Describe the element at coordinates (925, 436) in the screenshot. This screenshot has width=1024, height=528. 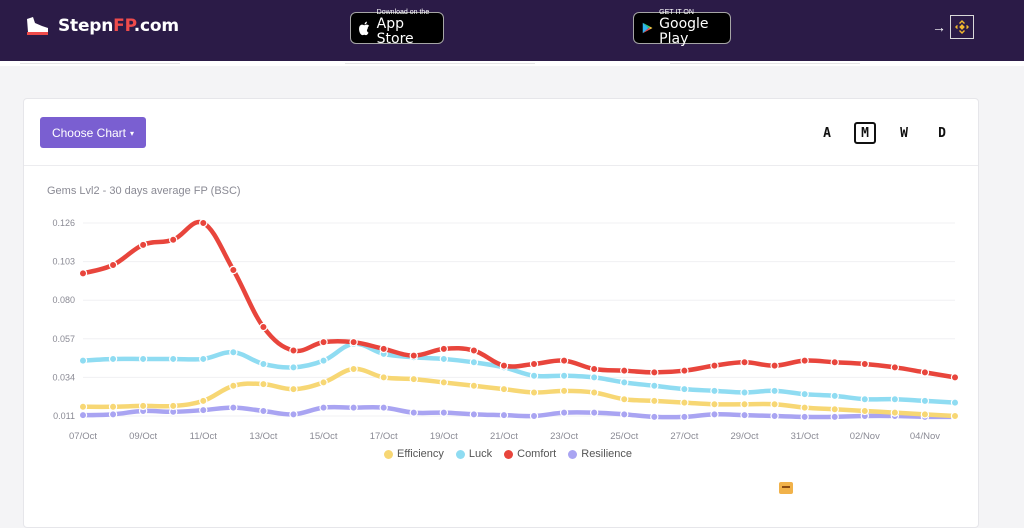
I see `x-tick-label: 04/Nov` at that location.